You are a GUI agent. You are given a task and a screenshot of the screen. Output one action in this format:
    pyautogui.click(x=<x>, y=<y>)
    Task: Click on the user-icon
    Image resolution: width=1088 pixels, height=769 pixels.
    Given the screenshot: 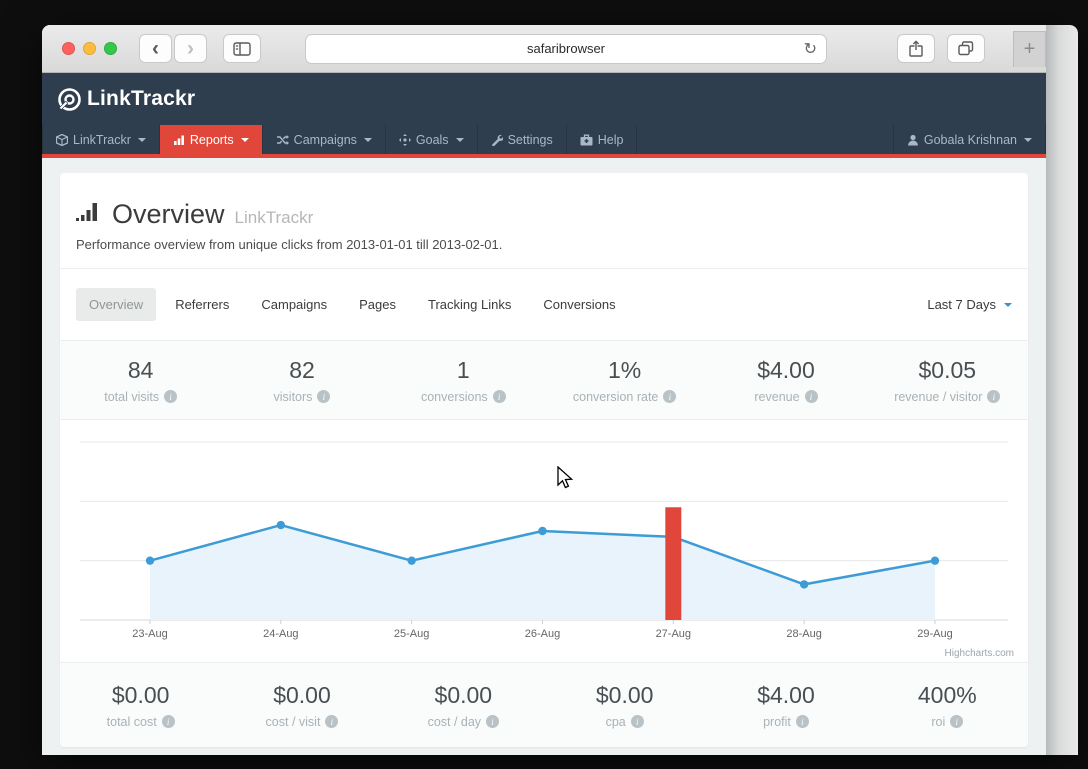 What is the action you would take?
    pyautogui.click(x=912, y=139)
    